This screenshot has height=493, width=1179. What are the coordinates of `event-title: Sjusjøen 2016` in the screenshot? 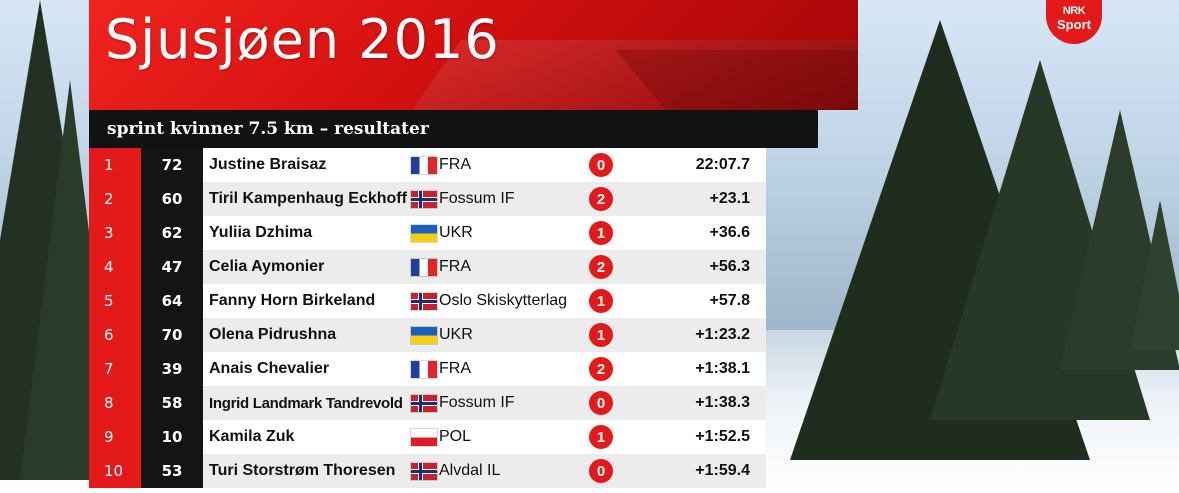 It's located at (302, 39).